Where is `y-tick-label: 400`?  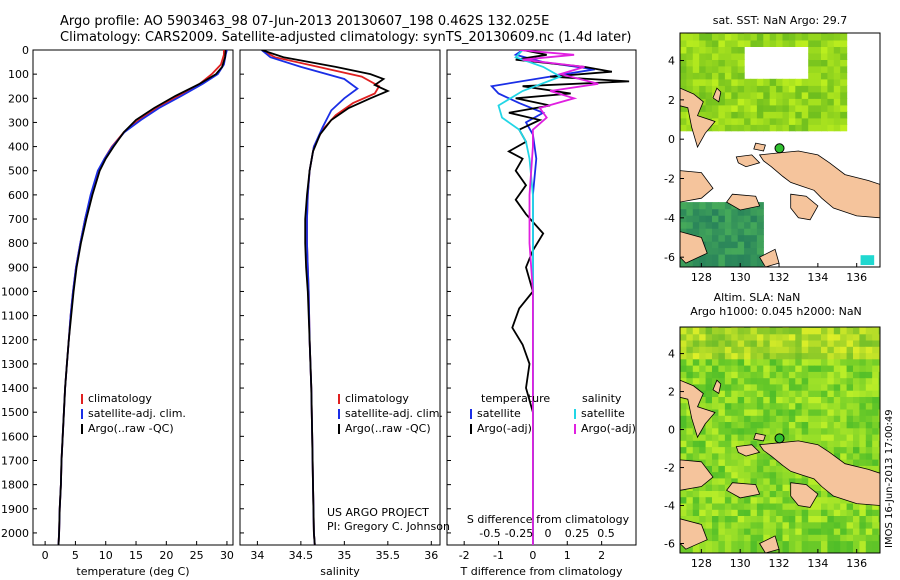 y-tick-label: 400 is located at coordinates (18, 147).